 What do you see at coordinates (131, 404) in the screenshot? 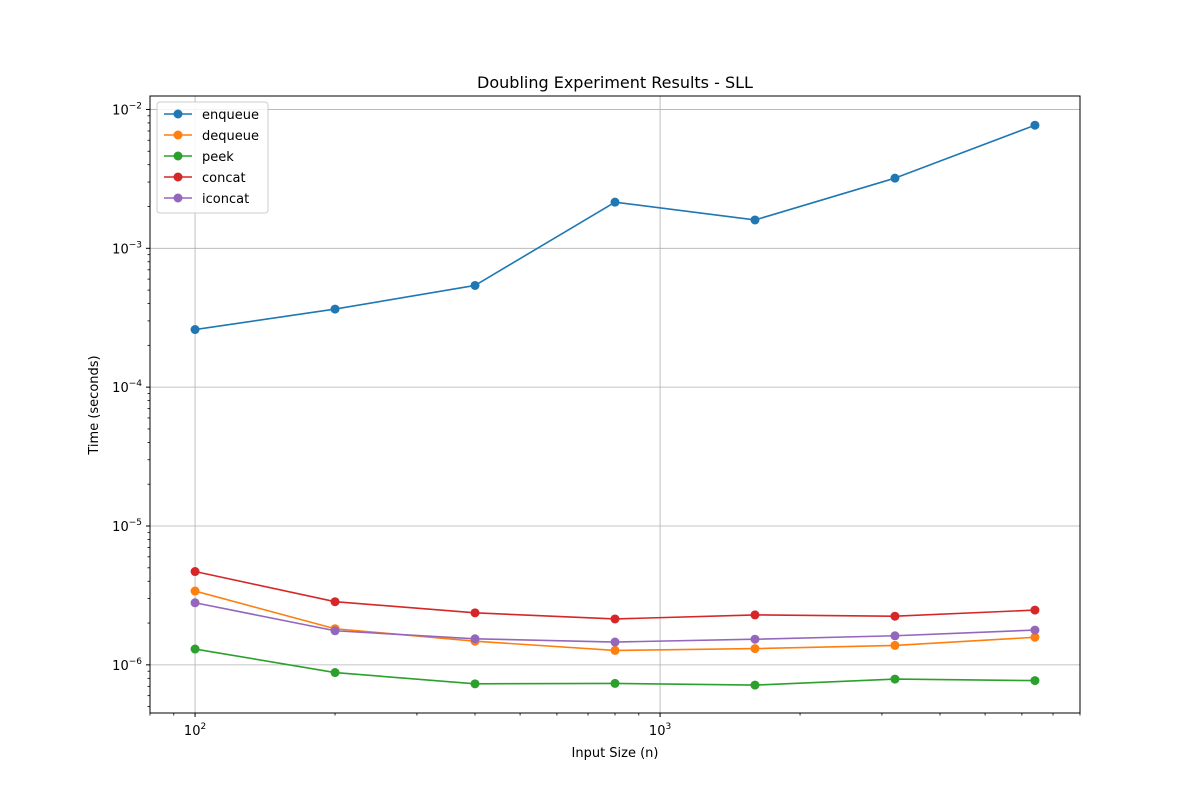
I see `y-axis: 10⁻⁶ 10⁻⁵ 10⁻⁴ 10⁻³ 10⁻²` at bounding box center [131, 404].